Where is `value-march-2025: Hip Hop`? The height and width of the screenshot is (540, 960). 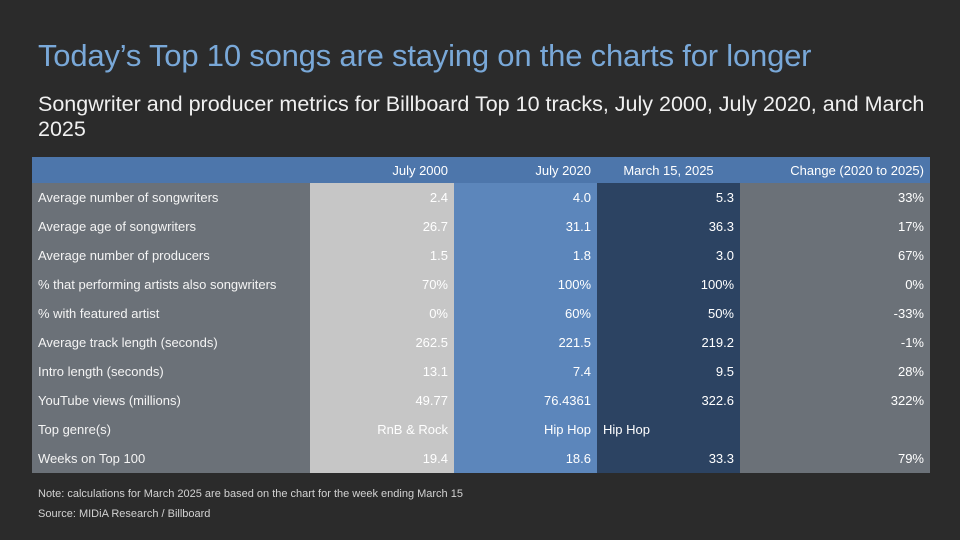
value-march-2025: Hip Hop is located at coordinates (668, 429).